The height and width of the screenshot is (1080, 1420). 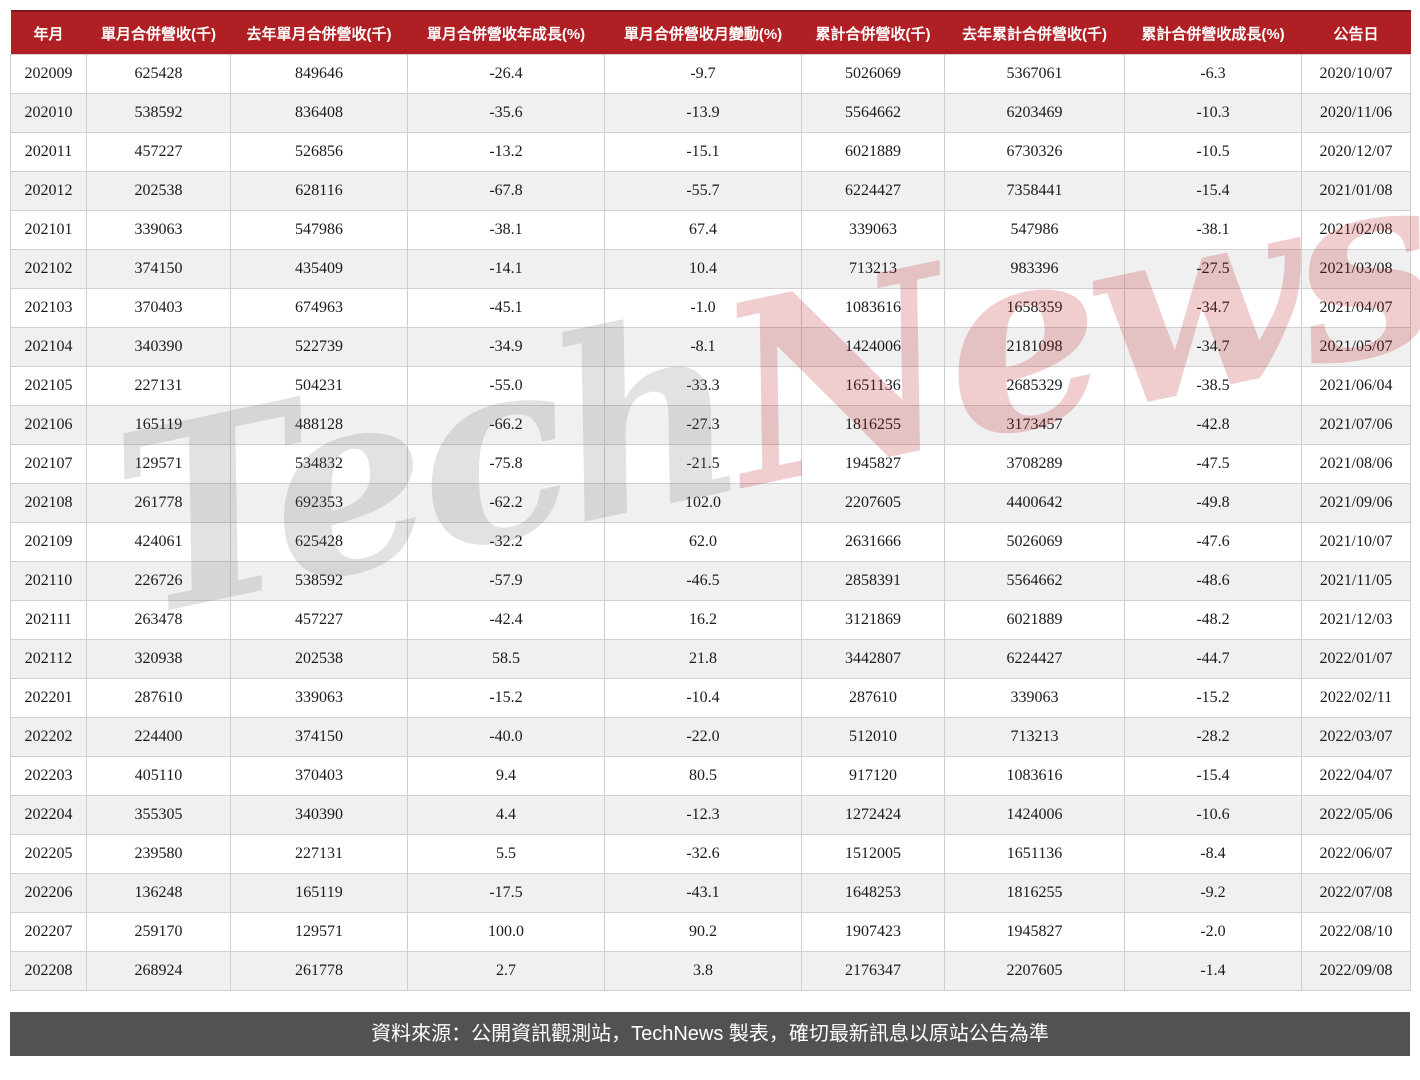 What do you see at coordinates (506, 854) in the screenshot?
I see `table-cell: 5.5` at bounding box center [506, 854].